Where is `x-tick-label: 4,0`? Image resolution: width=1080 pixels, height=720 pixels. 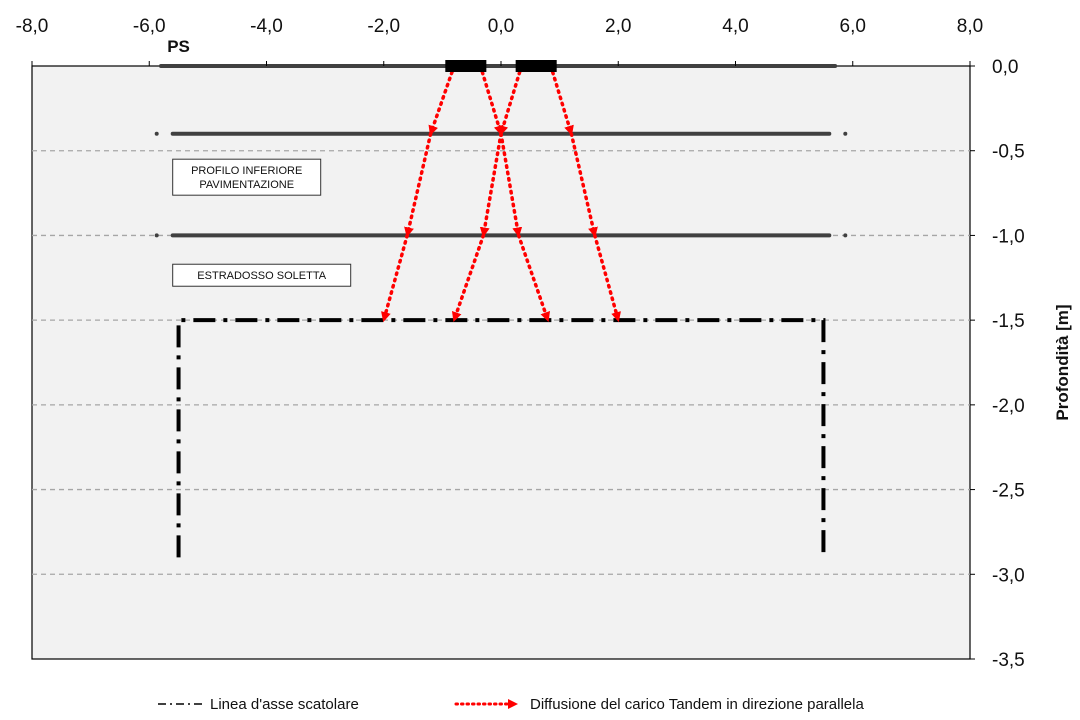
x-tick-label: 4,0 is located at coordinates (735, 26).